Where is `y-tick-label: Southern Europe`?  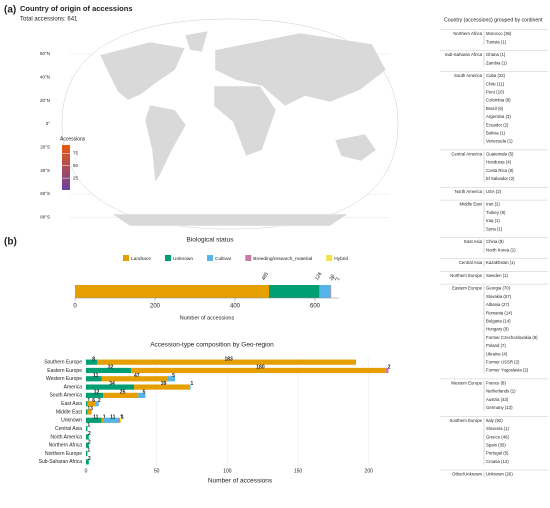
y-tick-label: Southern Europe is located at coordinates (63, 362).